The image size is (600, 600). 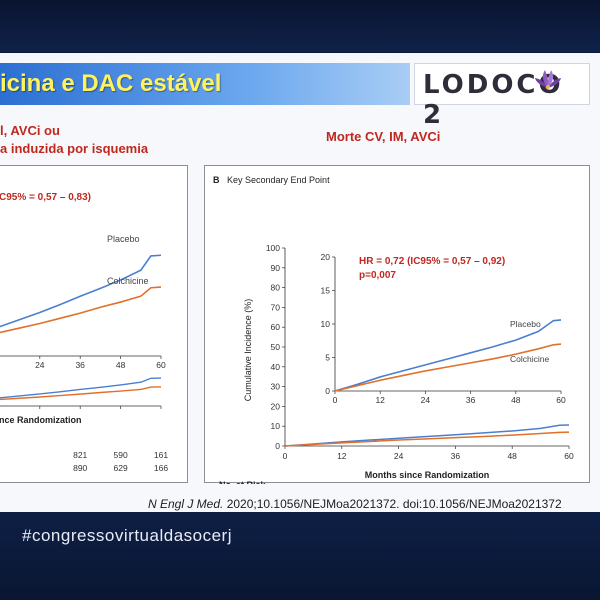 What do you see at coordinates (276, 307) in the screenshot?
I see `y-tick-label: 70` at bounding box center [276, 307].